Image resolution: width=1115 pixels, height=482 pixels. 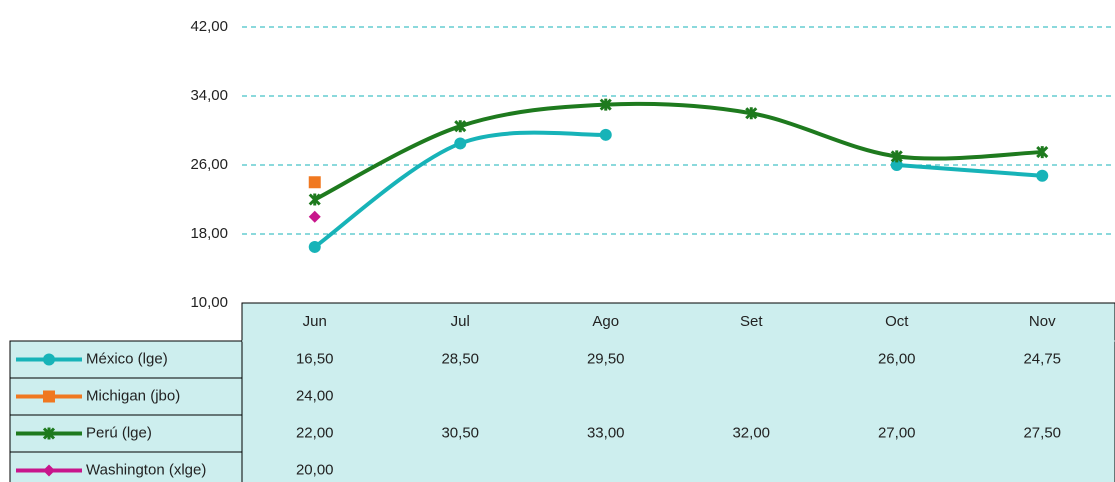 What do you see at coordinates (751, 321) in the screenshot?
I see `x-tick-label: Set` at bounding box center [751, 321].